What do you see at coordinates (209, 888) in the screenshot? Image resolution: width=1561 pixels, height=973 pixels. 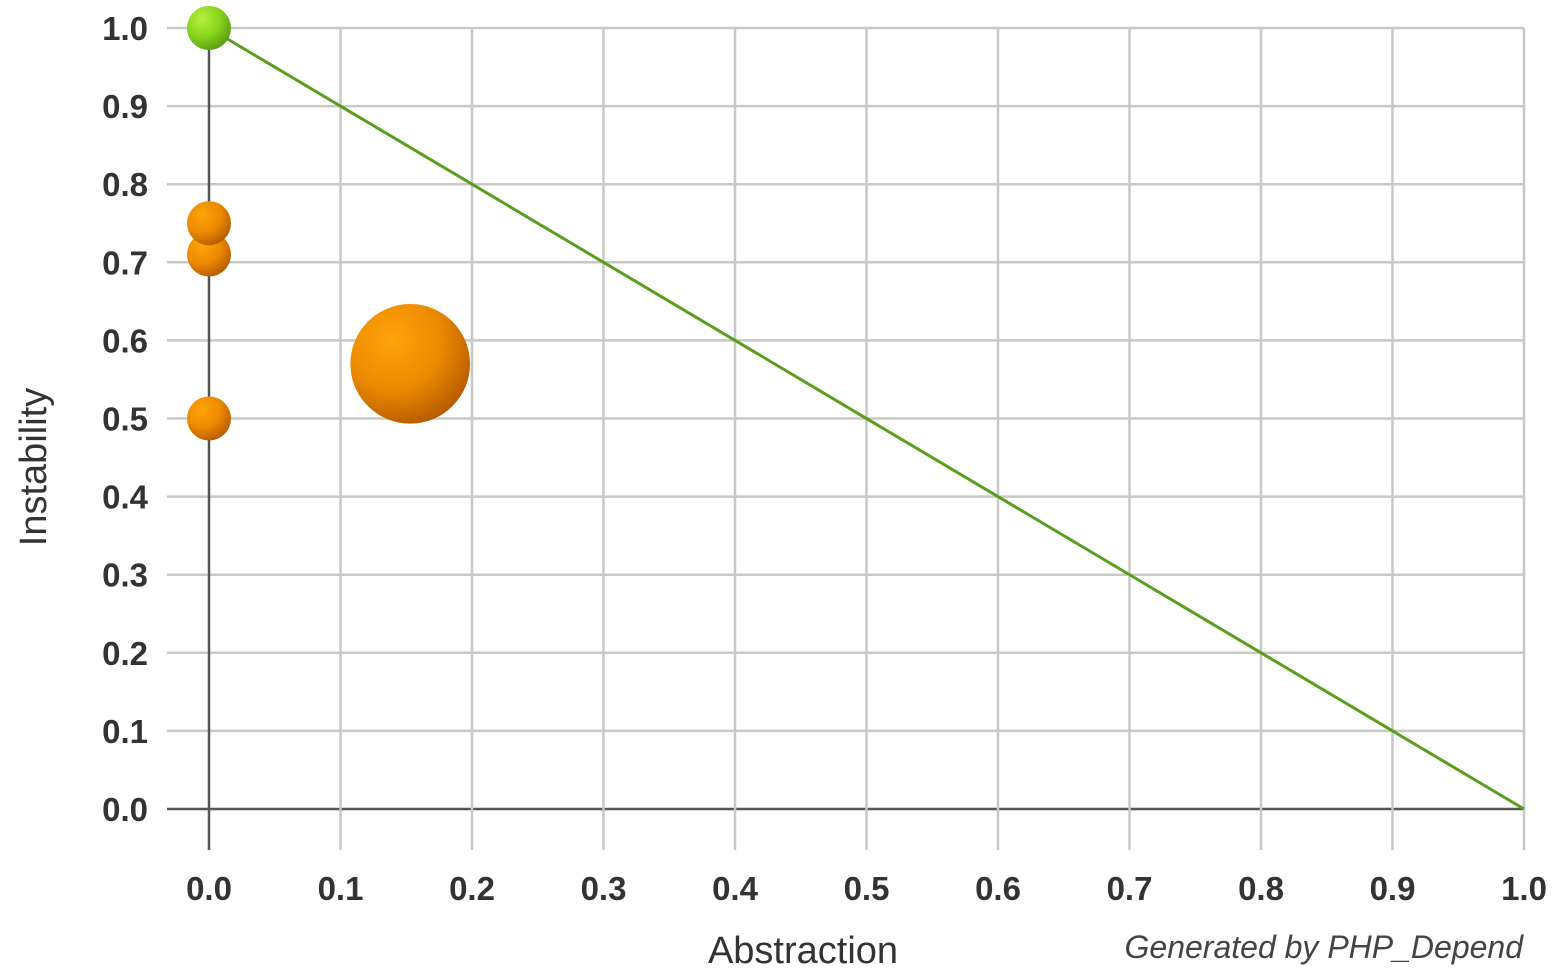 I see `x-tick-label: 0.0` at bounding box center [209, 888].